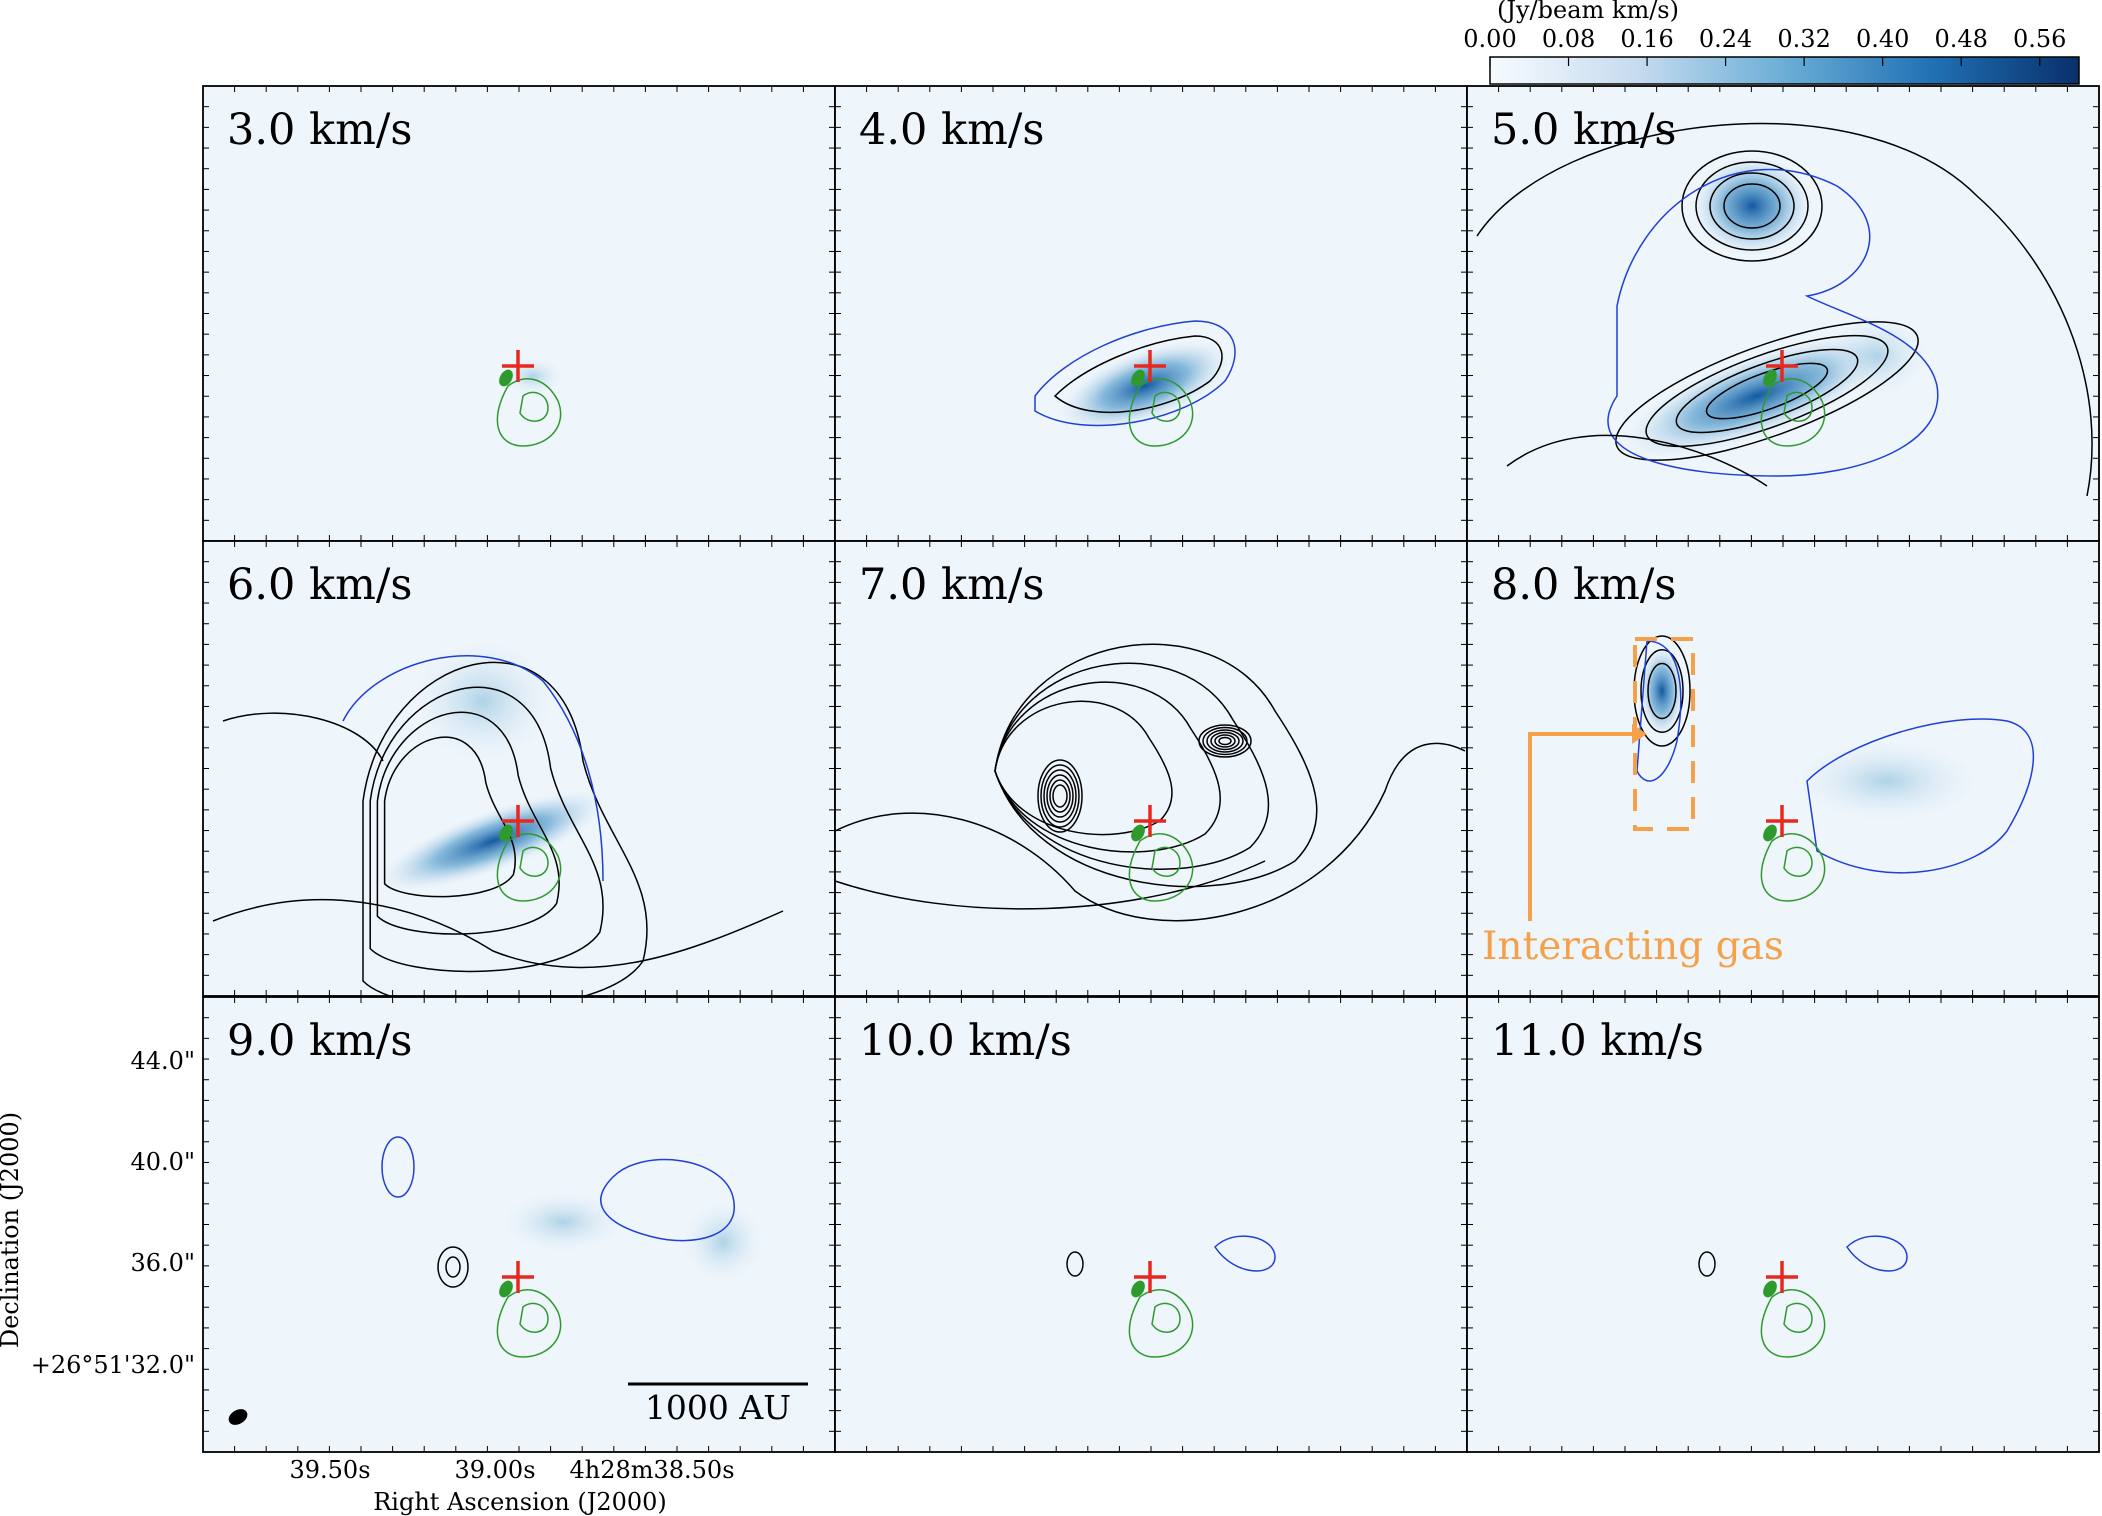  I want to click on y-tick-label: 44.0", so click(163, 1061).